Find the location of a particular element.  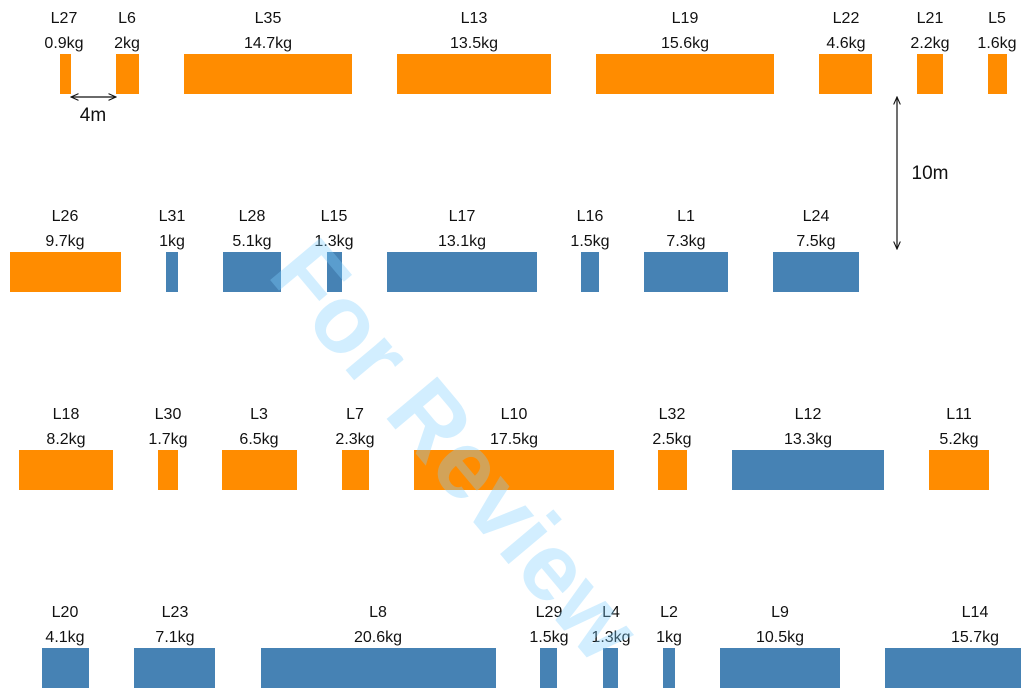

load-weight: 13.5kg is located at coordinates (474, 43).